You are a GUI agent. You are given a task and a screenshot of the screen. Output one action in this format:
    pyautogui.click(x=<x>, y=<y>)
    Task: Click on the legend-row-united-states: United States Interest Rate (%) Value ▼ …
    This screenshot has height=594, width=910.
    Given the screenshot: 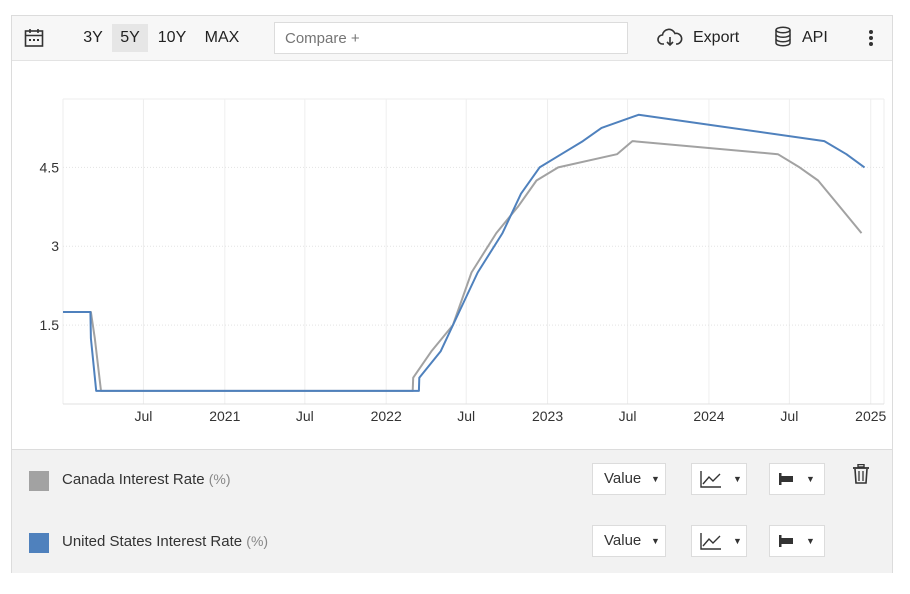 What is the action you would take?
    pyautogui.click(x=452, y=543)
    